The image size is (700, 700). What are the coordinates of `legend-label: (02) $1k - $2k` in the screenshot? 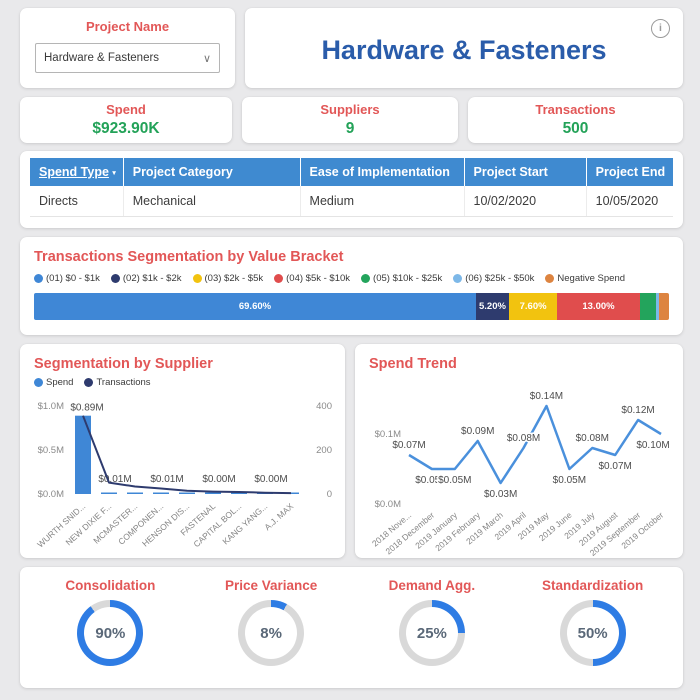 It's located at (152, 278).